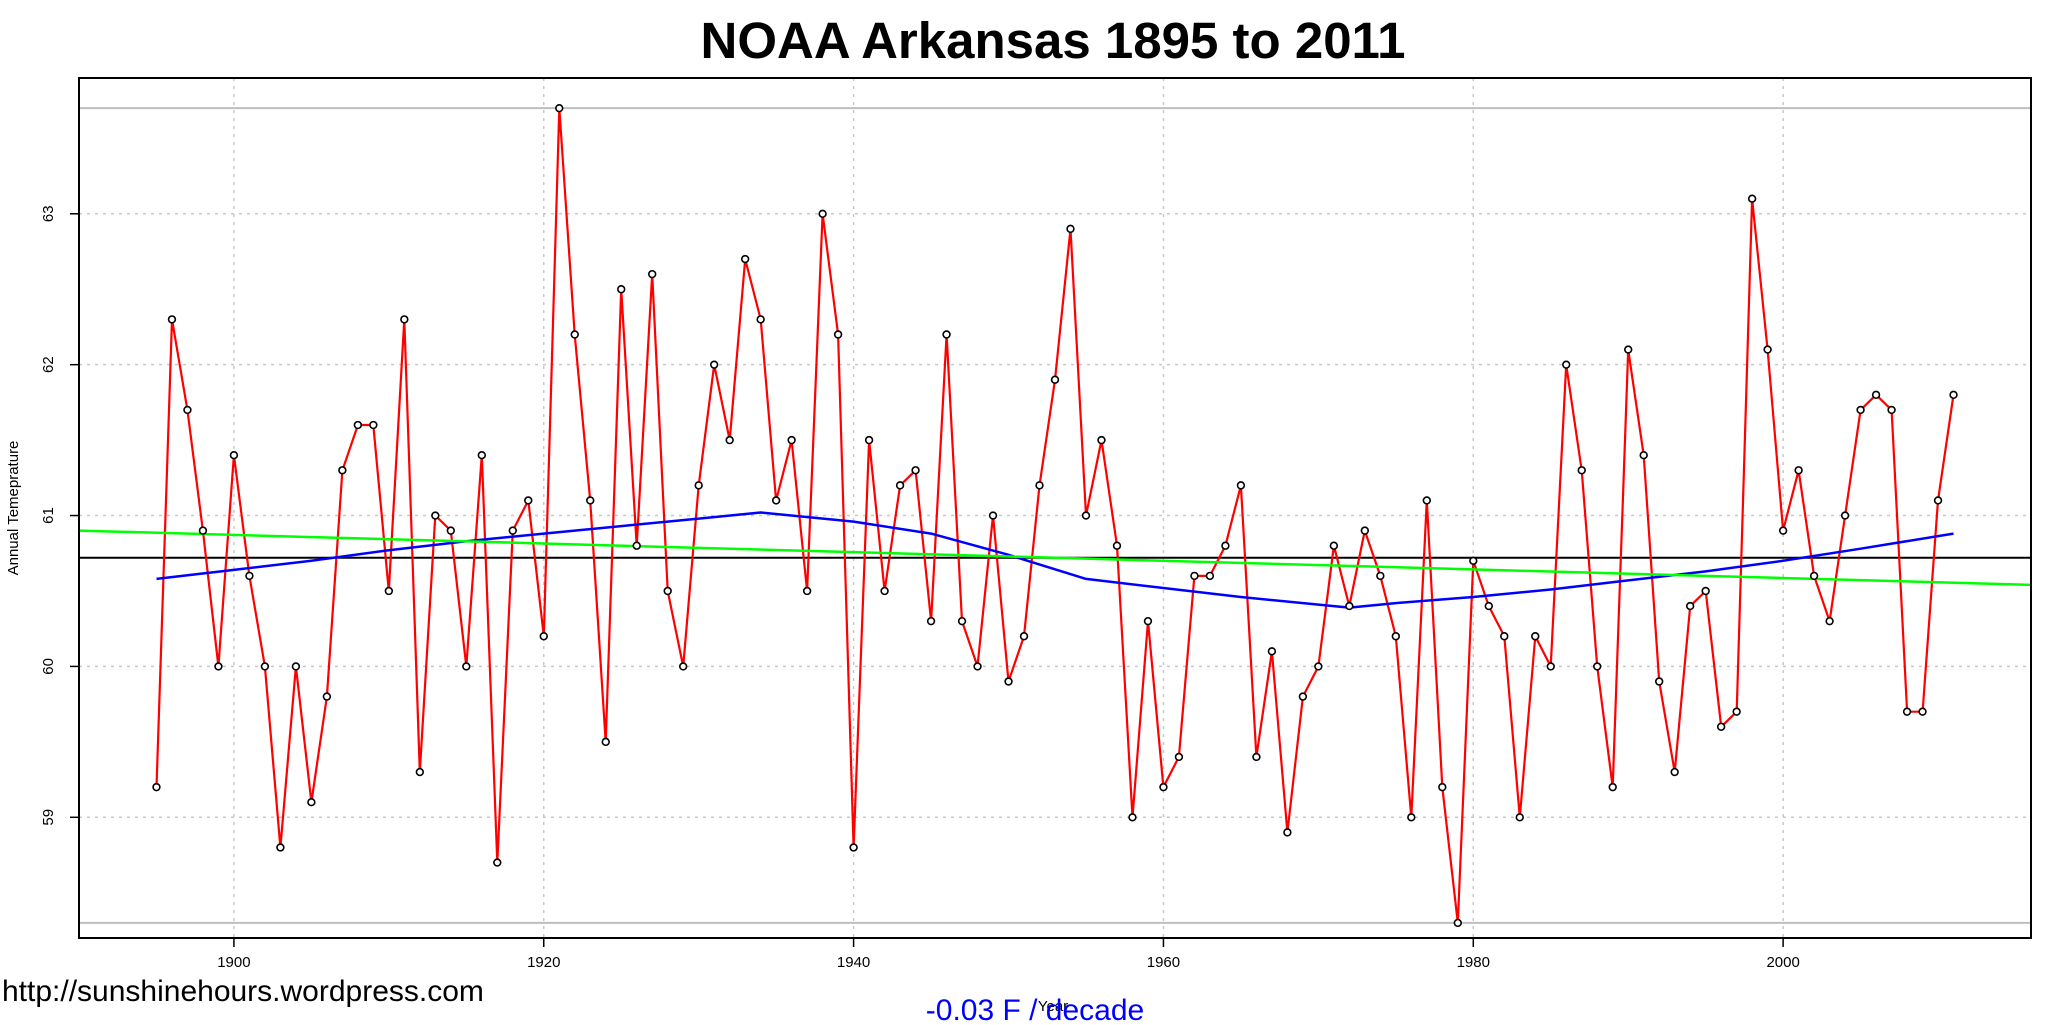 The image size is (2051, 1025). What do you see at coordinates (853, 962) in the screenshot?
I see `x-tick-label: 1940` at bounding box center [853, 962].